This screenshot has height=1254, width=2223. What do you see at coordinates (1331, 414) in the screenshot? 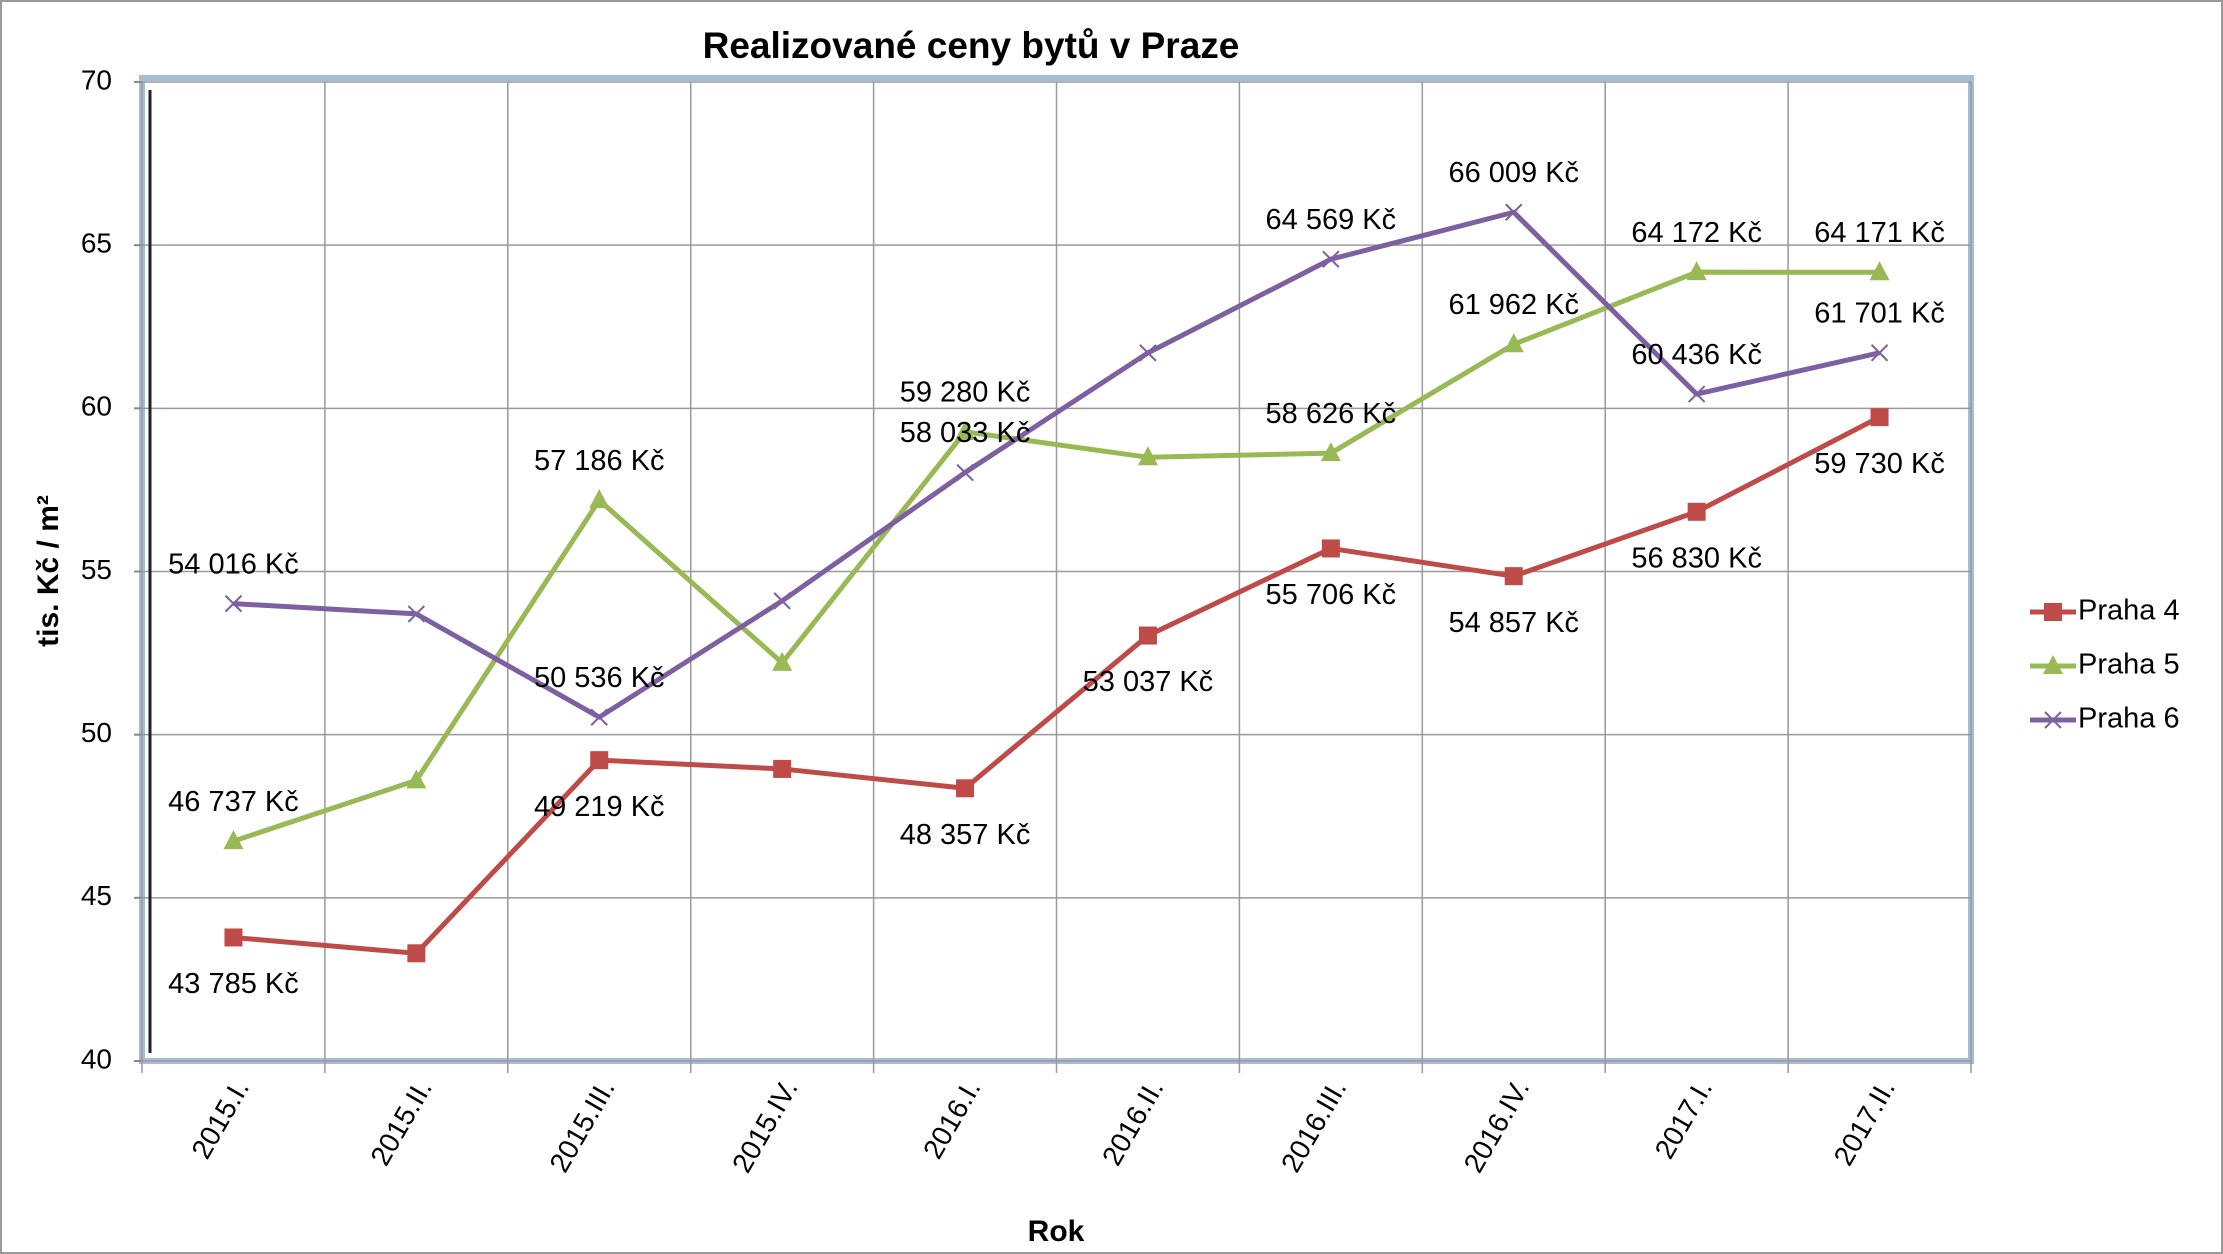
I see `data-label: 58 626 Kč` at bounding box center [1331, 414].